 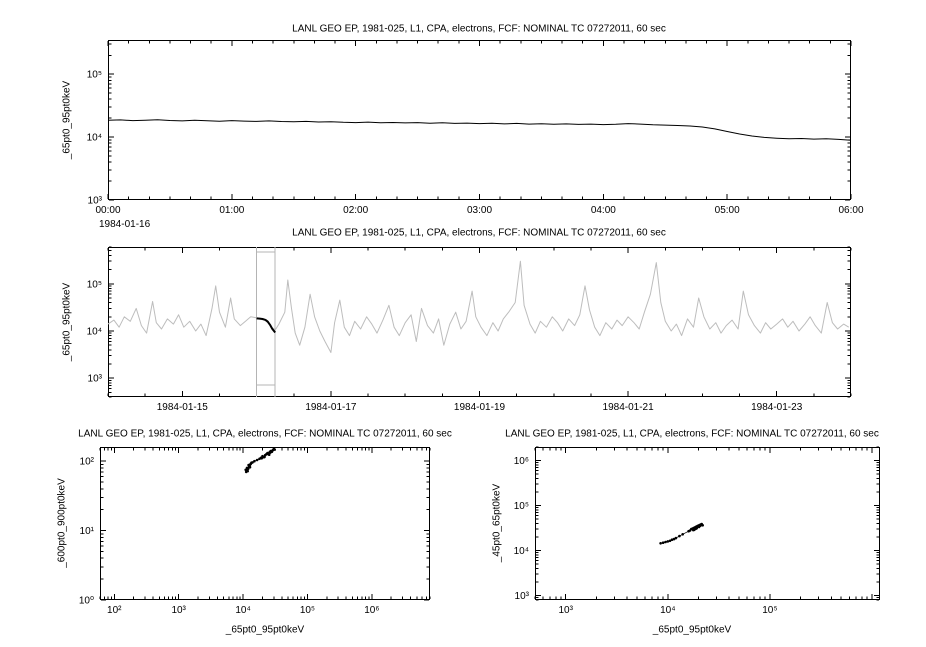 What do you see at coordinates (850, 210) in the screenshot?
I see `svg-text: 06:00` at bounding box center [850, 210].